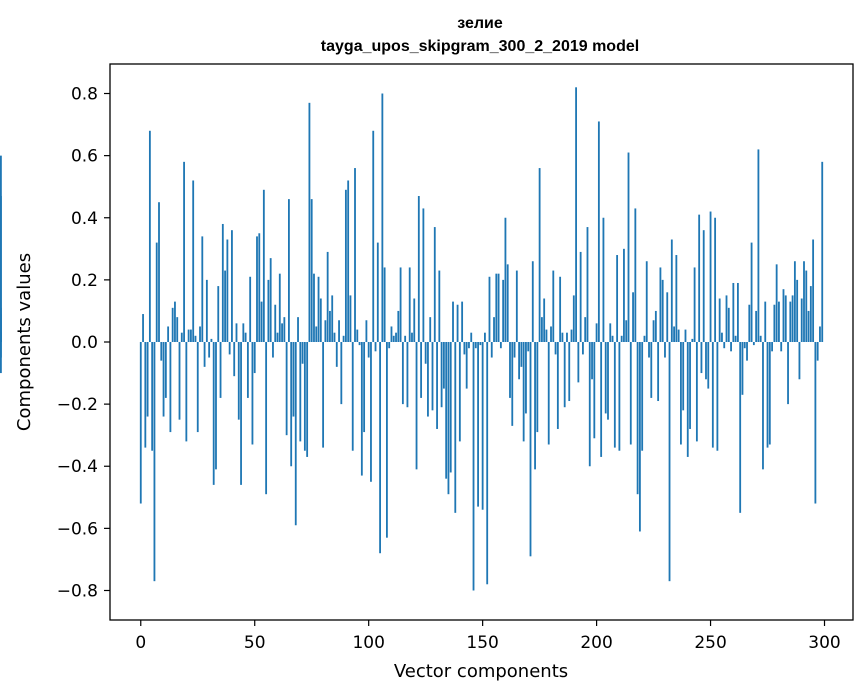 The height and width of the screenshot is (696, 867). I want to click on y-axis-ticks: −0.8 −0.6 −0.4 −0.2 0.0 0.2 0.4 0.6 0.8, so click(83, 343).